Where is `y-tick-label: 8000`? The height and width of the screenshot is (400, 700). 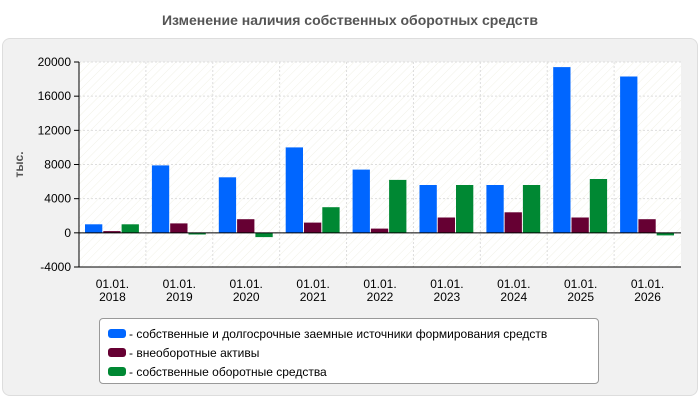
y-tick-label: 8000 is located at coordinates (57, 165).